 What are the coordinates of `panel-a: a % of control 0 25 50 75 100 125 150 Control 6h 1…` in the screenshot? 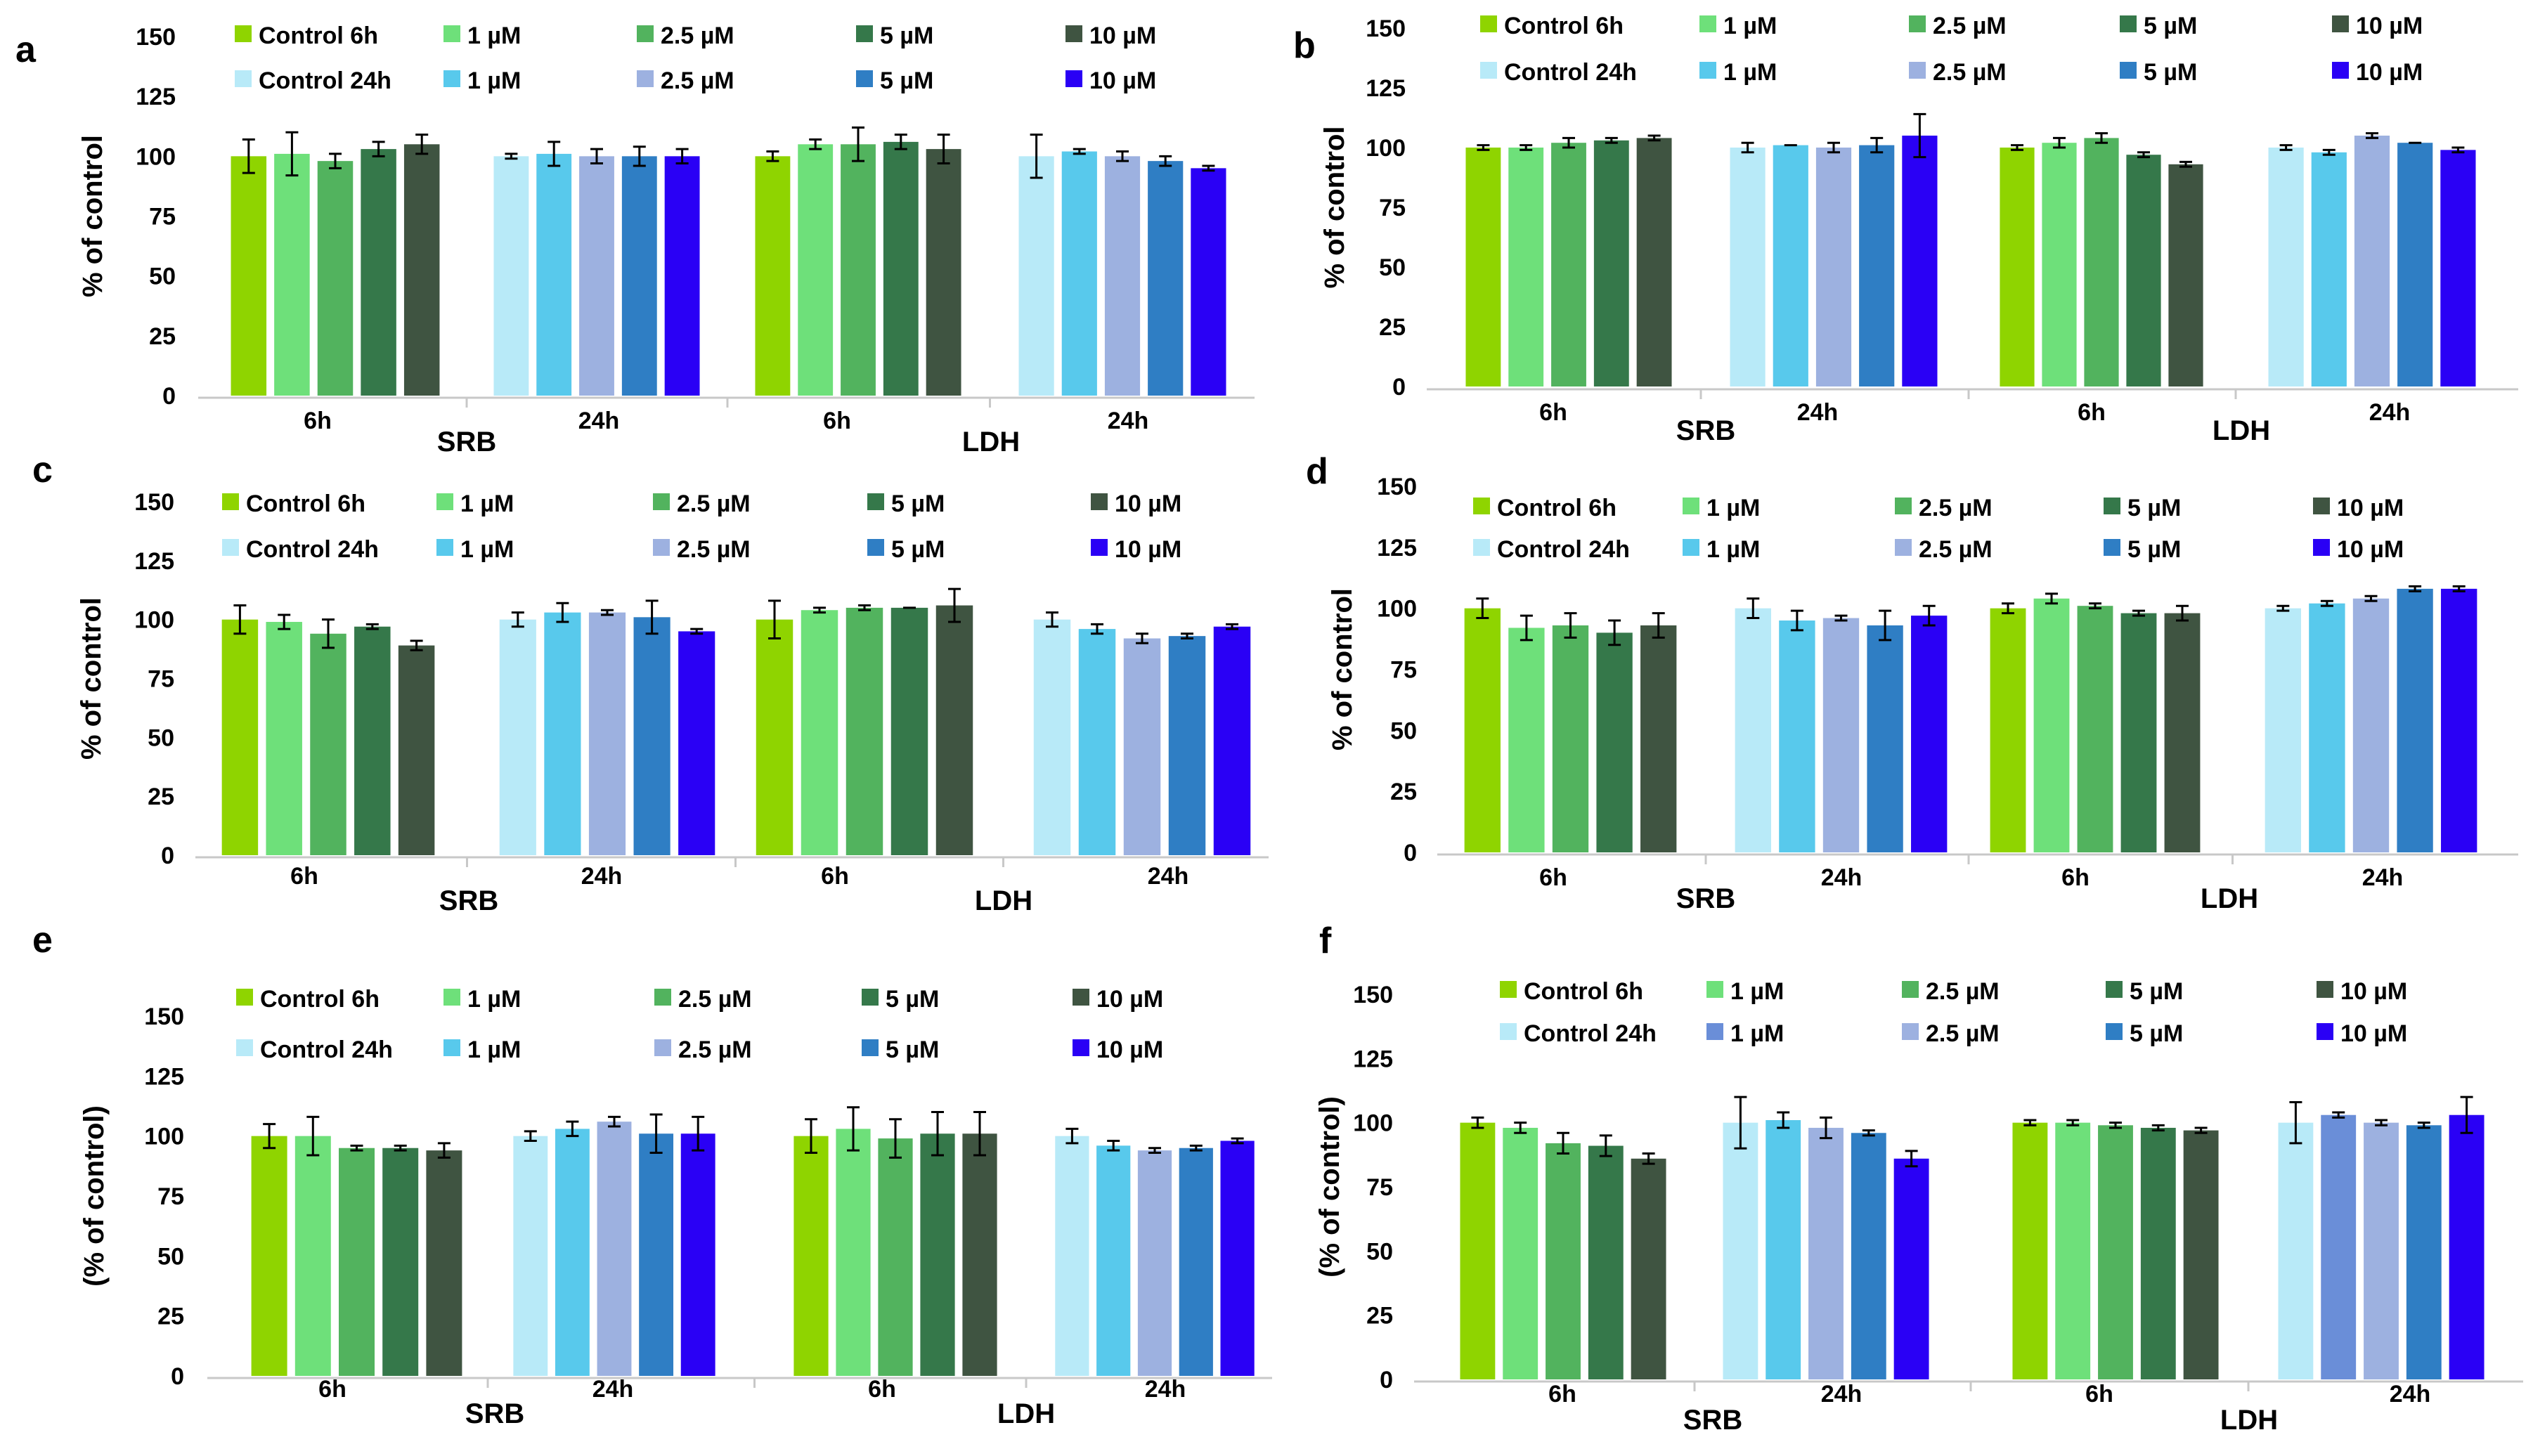 It's located at (635, 240).